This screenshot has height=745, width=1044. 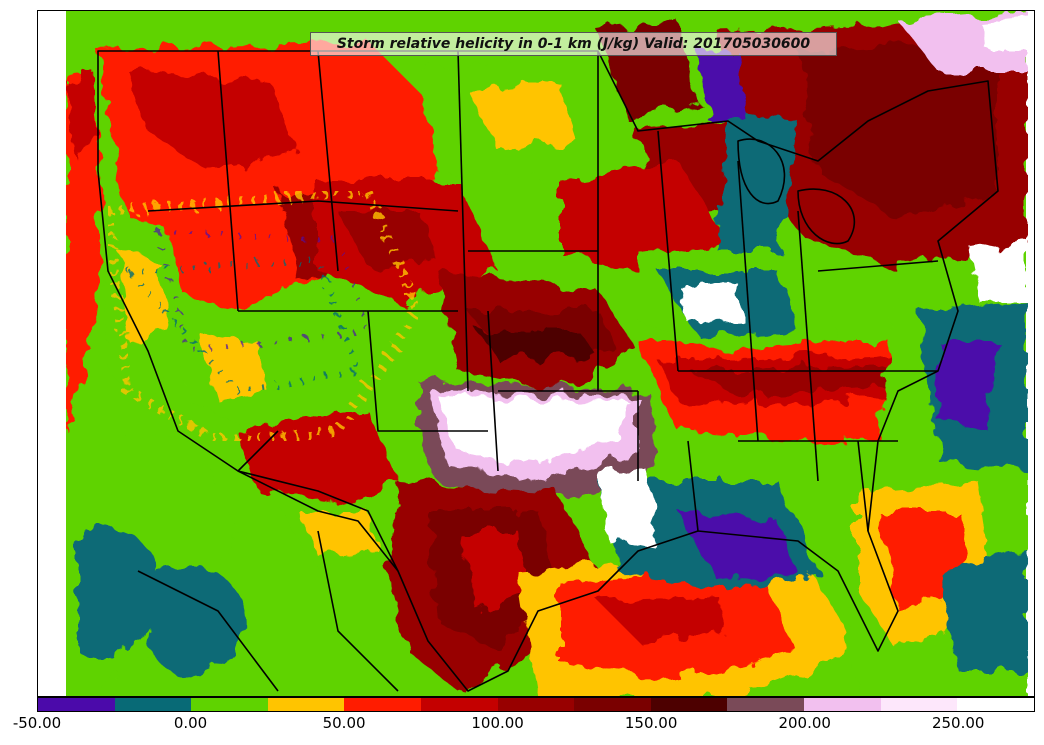 I want to click on colorbar-tick-label: 150.00, so click(x=651, y=723).